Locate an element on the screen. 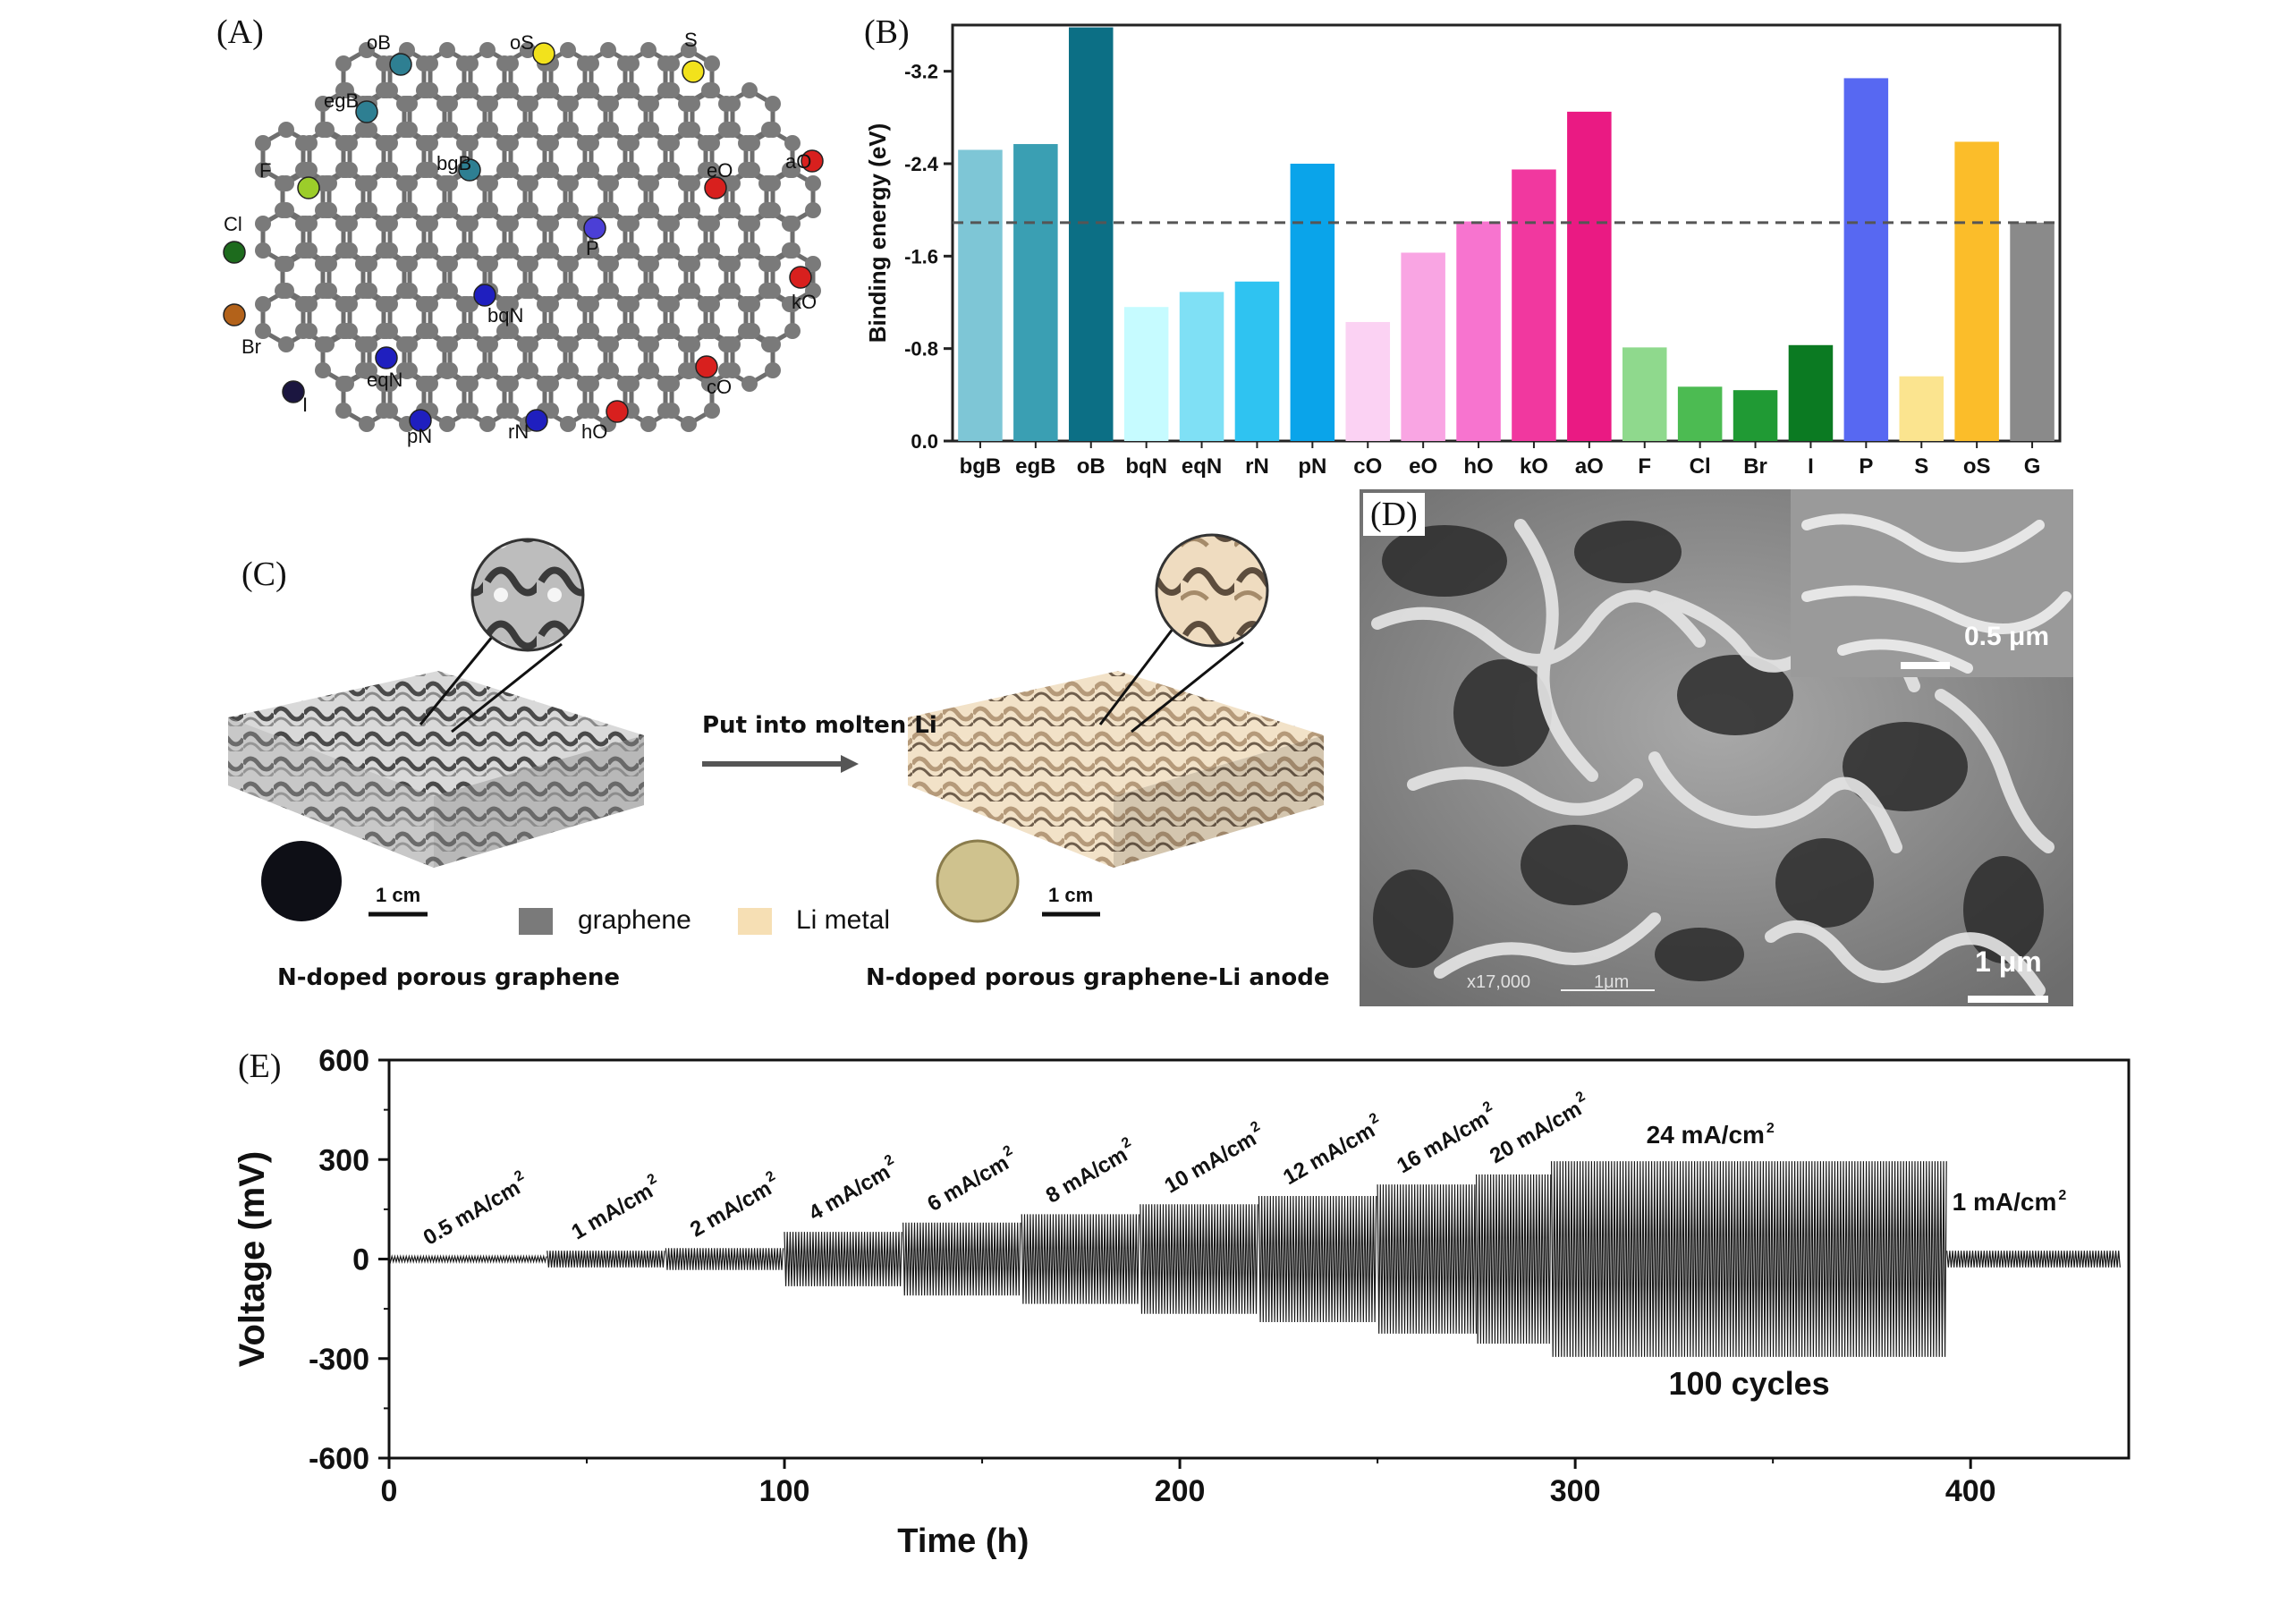  rate-label: 1 mA/cm2 is located at coordinates (613, 1207).